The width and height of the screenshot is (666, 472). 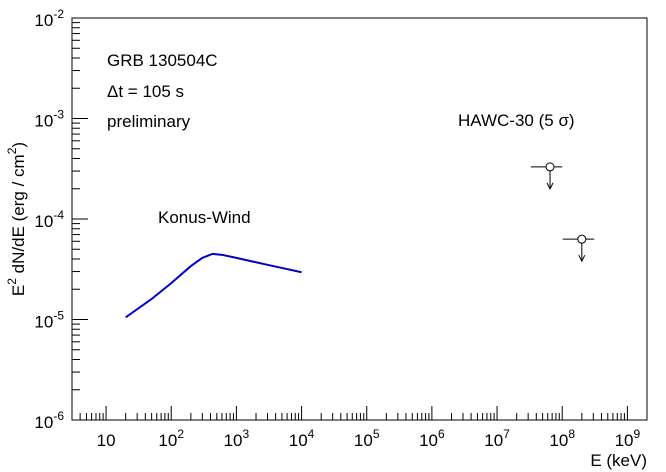 What do you see at coordinates (49, 420) in the screenshot?
I see `y-tick-label: 10⁻⁶` at bounding box center [49, 420].